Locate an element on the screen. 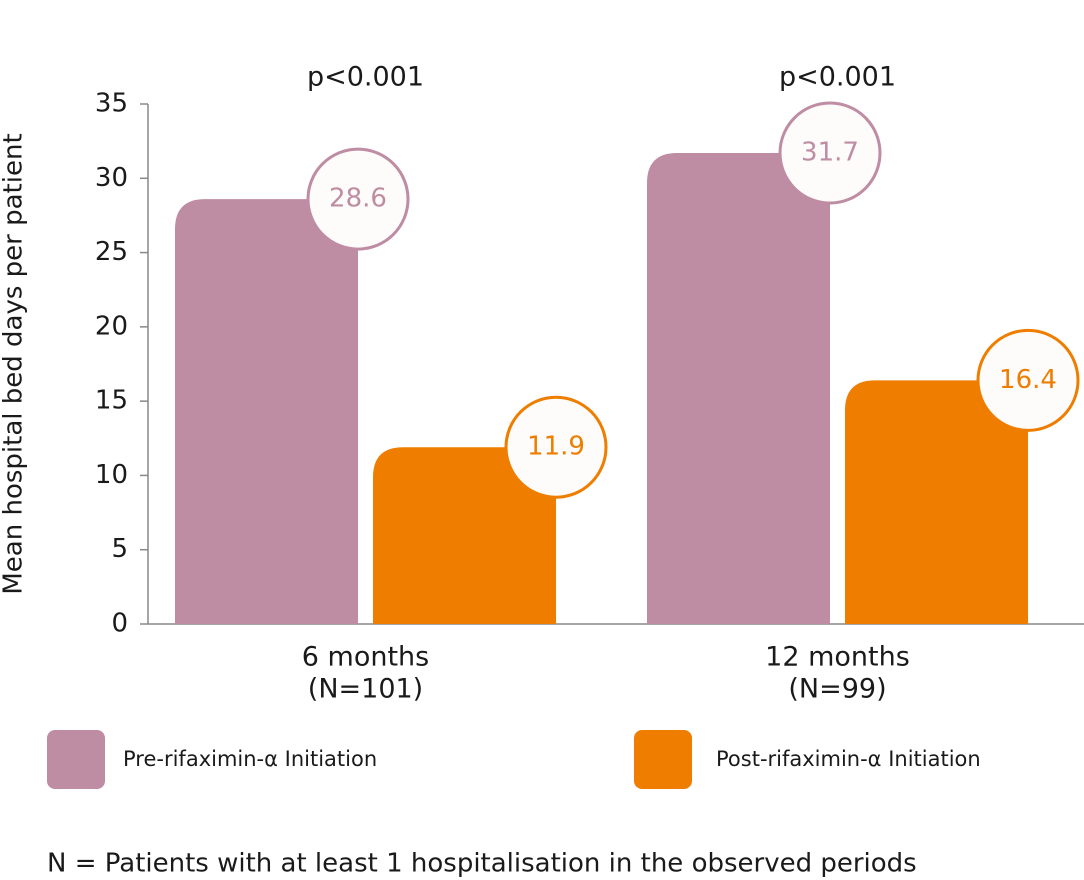 This screenshot has height=880, width=1084. value-label: 28.6 is located at coordinates (358, 199).